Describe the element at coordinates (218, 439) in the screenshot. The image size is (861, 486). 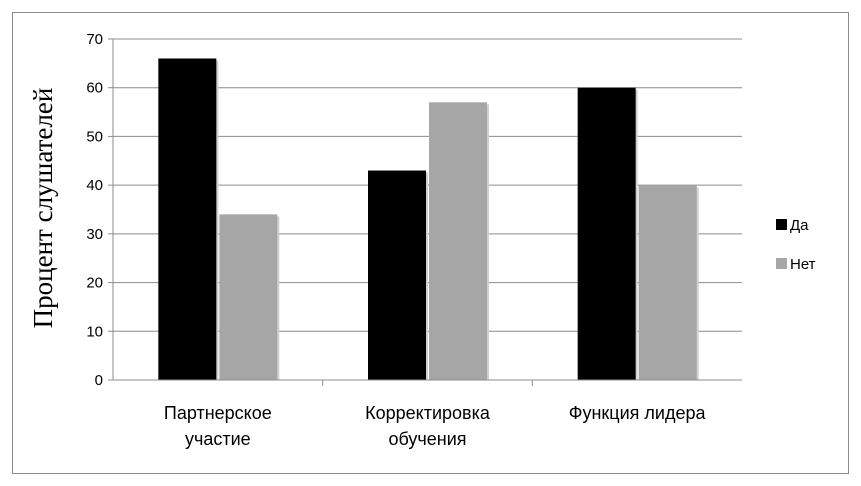
I see `x-category-label: участие` at that location.